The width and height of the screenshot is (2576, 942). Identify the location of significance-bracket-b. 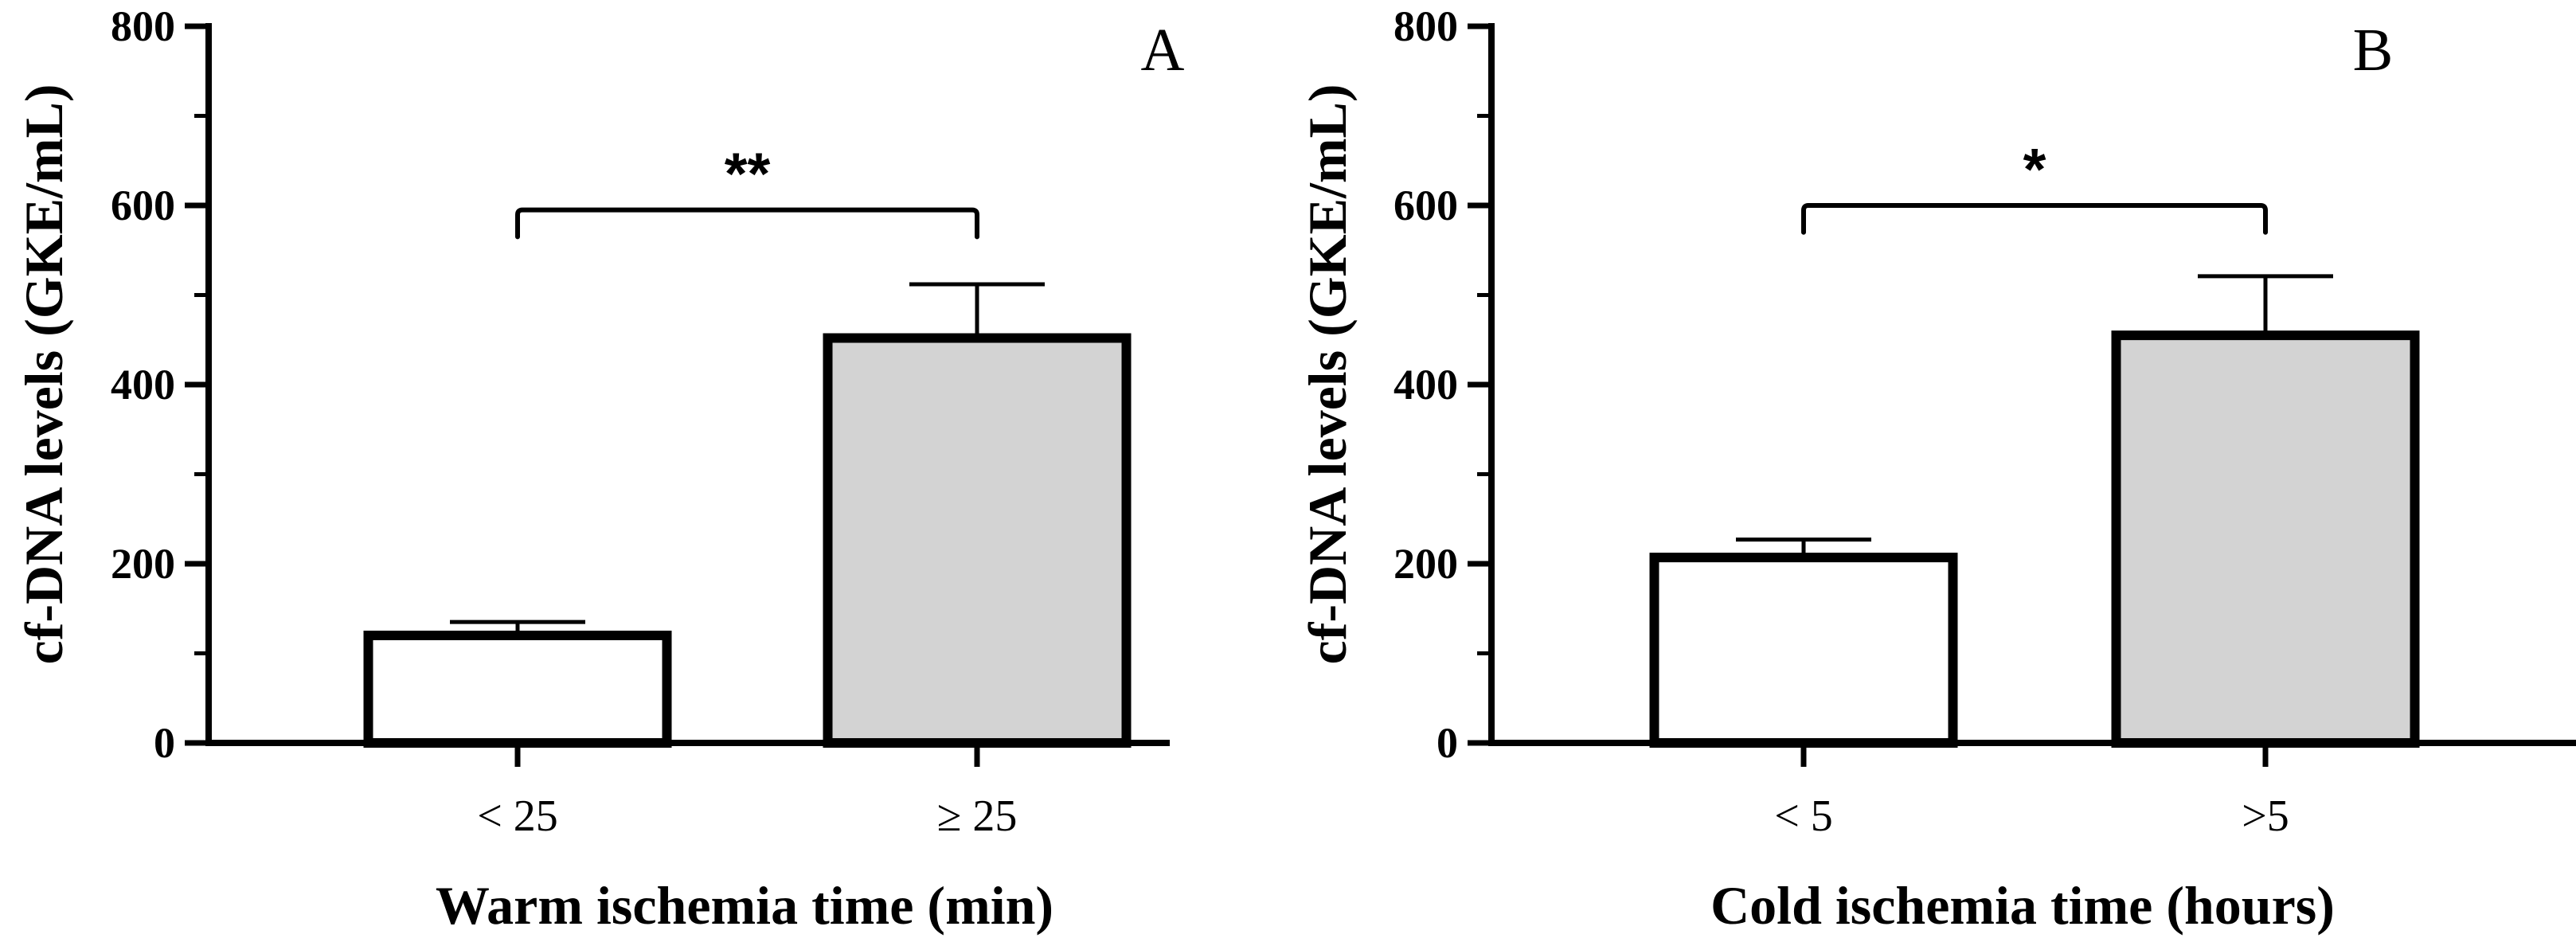
(2035, 219).